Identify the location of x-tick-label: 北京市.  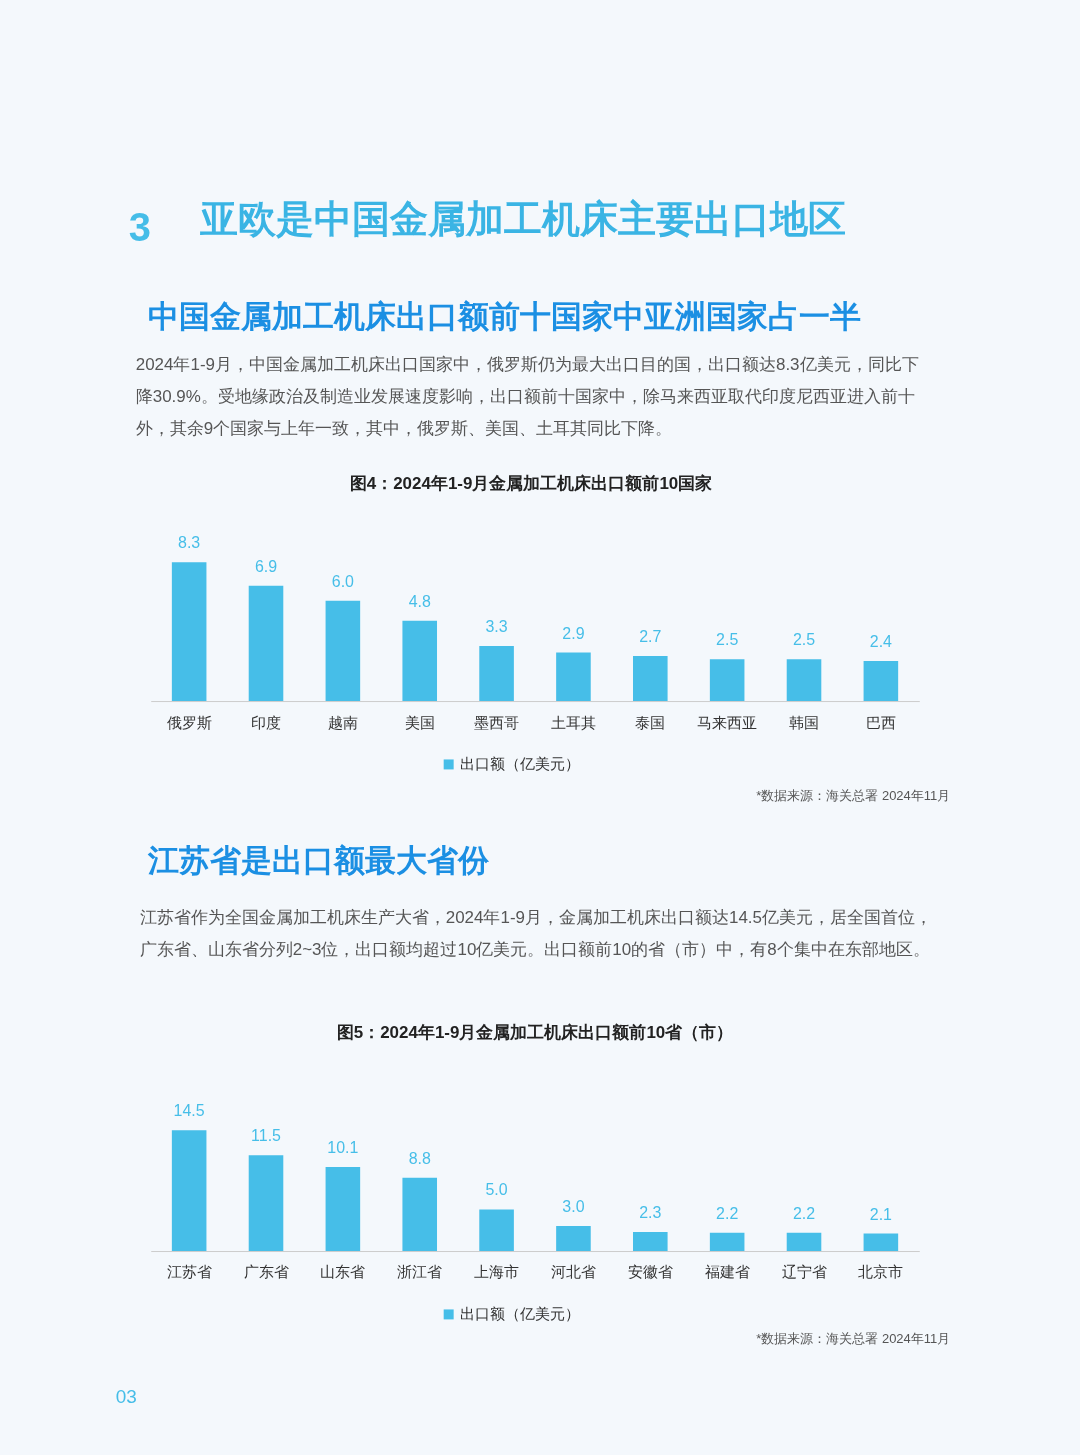
(881, 1272).